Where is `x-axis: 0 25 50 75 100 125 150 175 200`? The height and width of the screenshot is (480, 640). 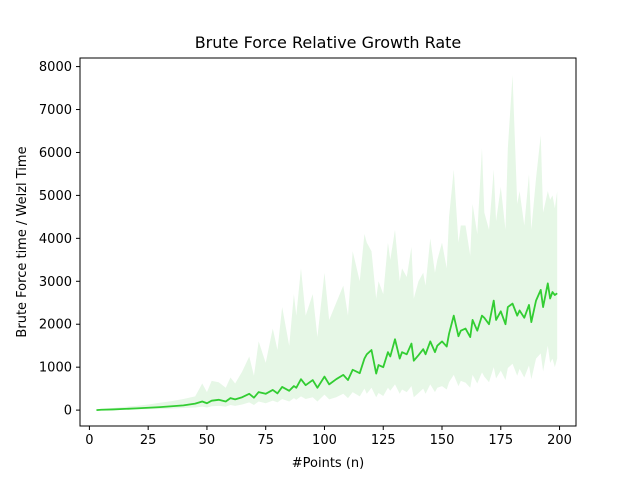 x-axis: 0 25 50 75 100 125 150 175 200 is located at coordinates (328, 437).